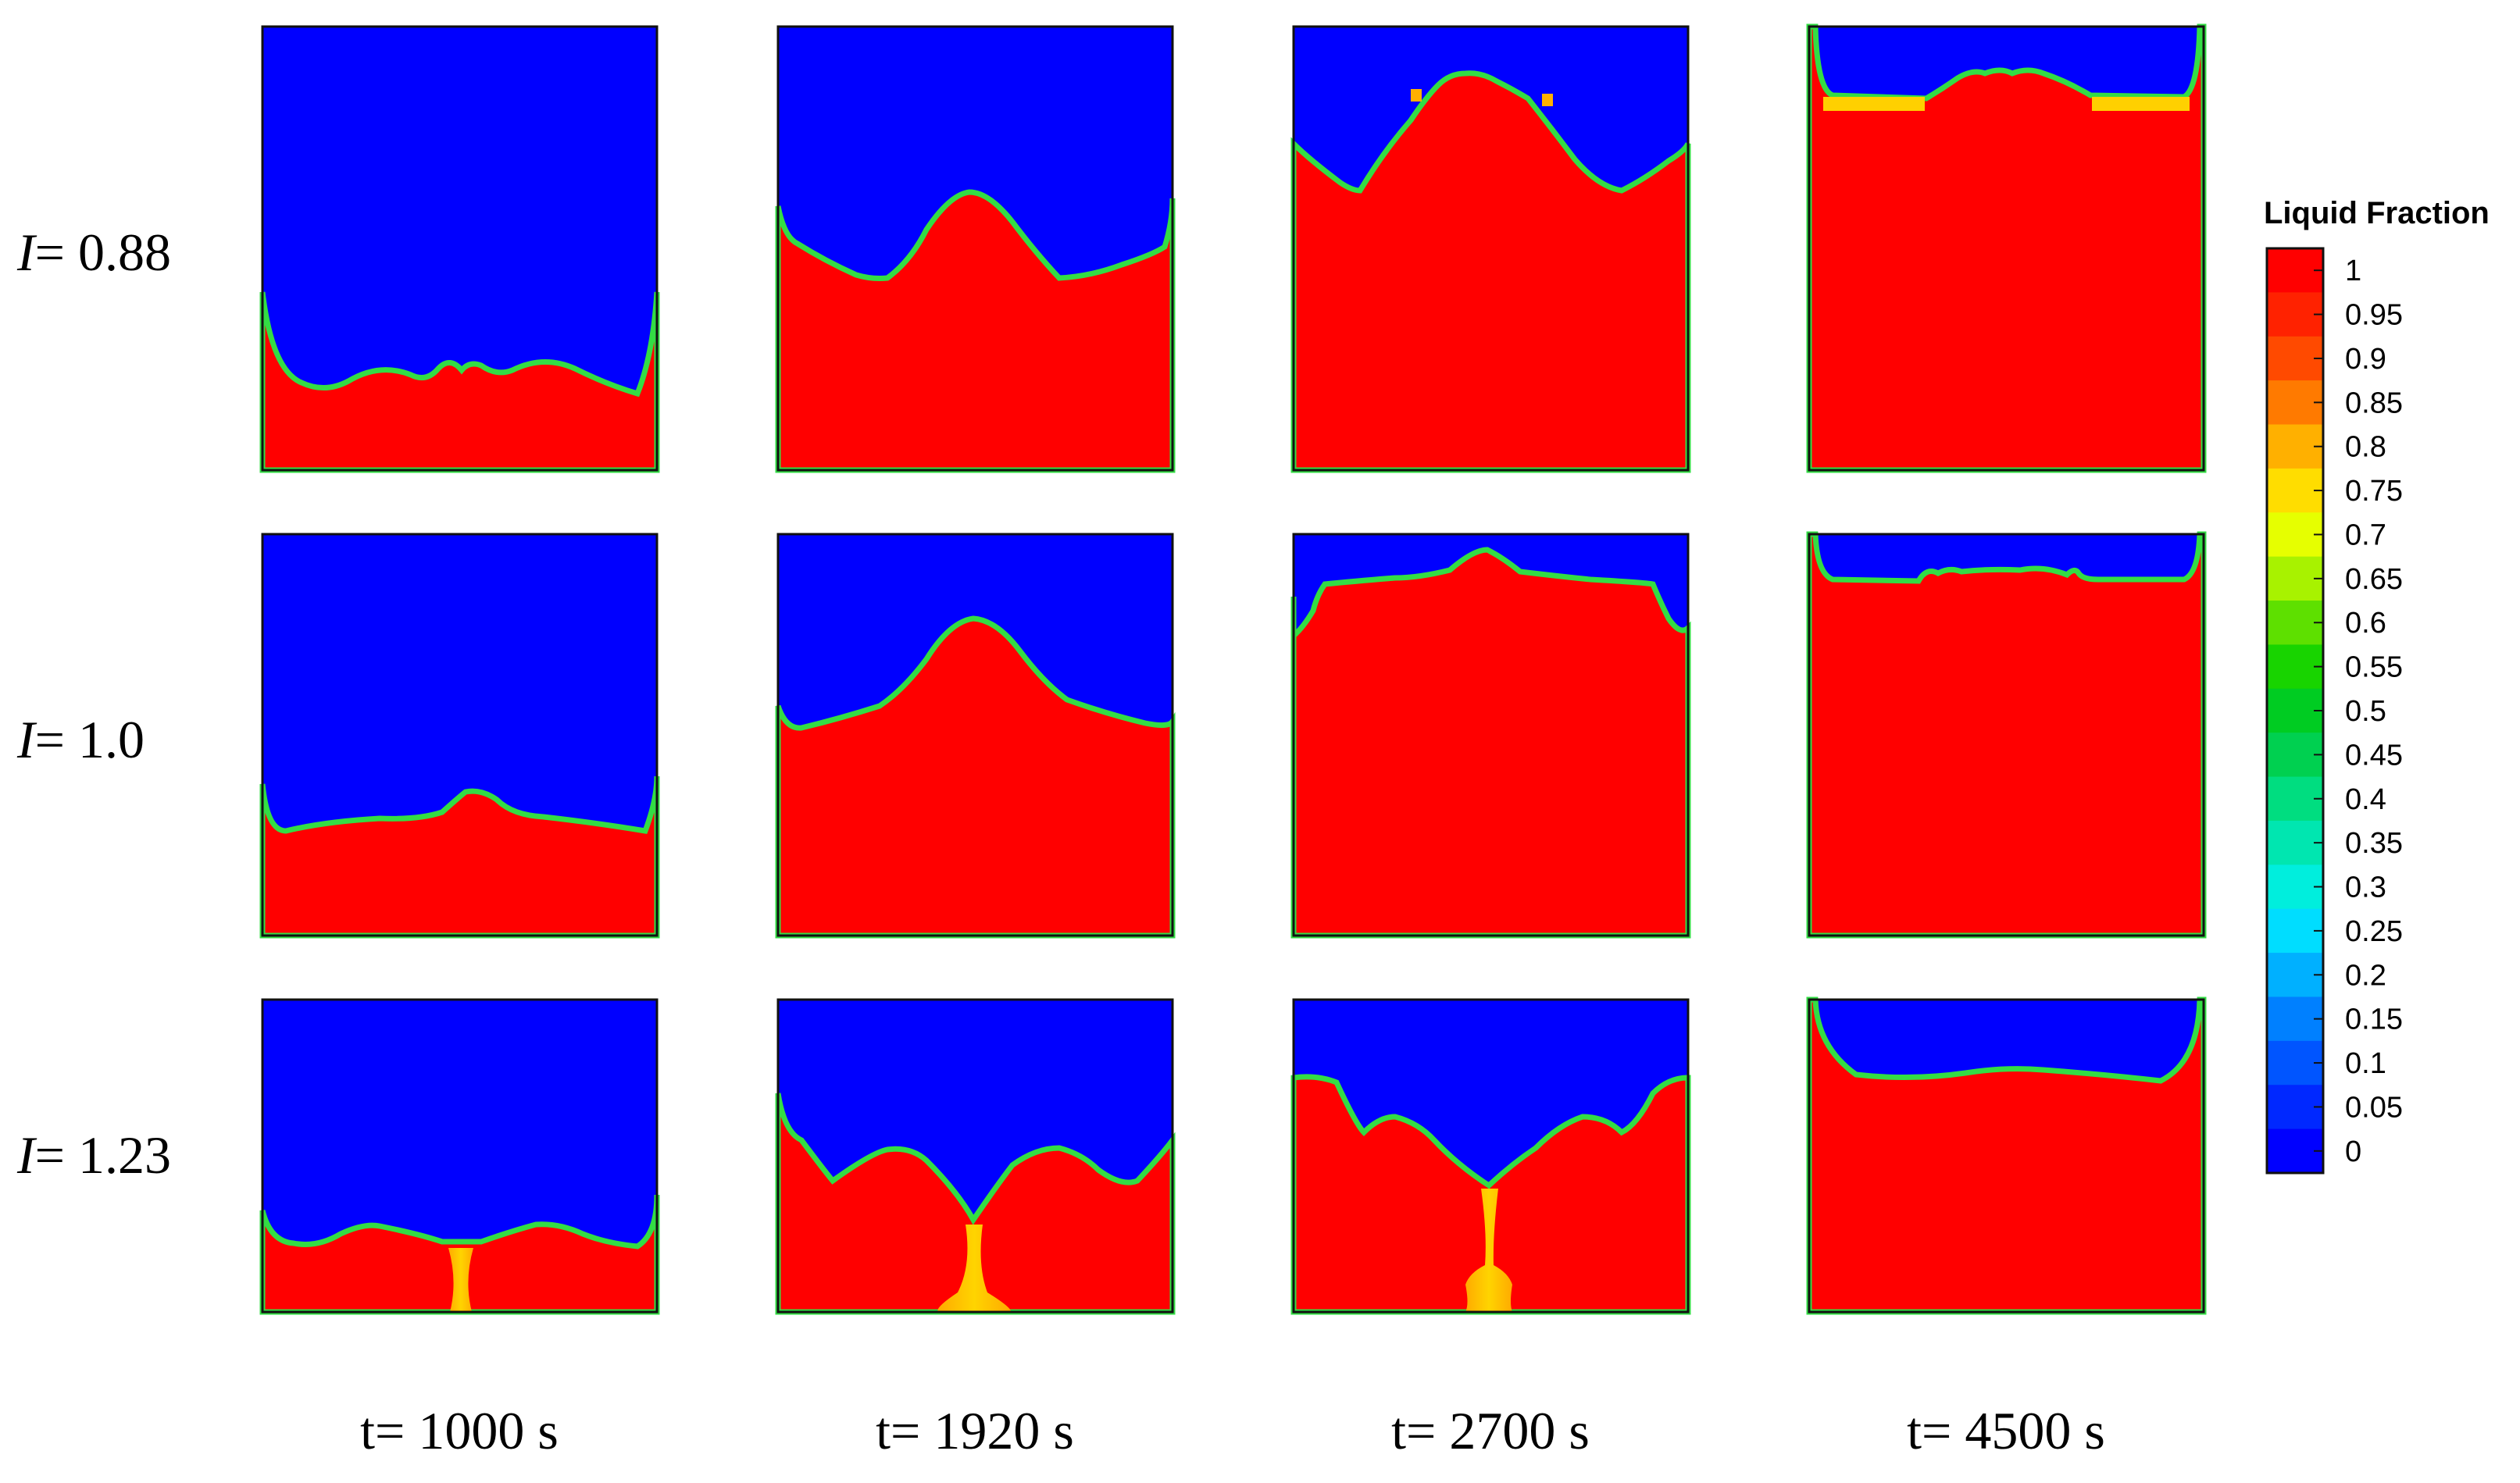 The height and width of the screenshot is (1483, 2520). I want to click on panel-r2-c4, so click(2006, 735).